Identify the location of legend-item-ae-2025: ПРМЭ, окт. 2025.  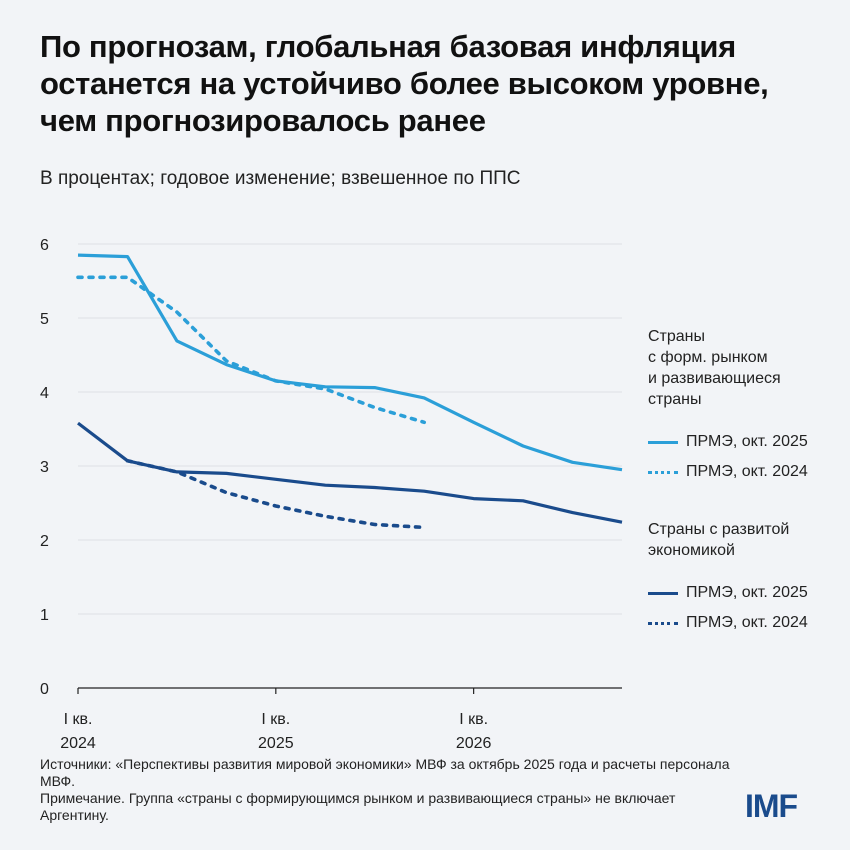
(728, 593).